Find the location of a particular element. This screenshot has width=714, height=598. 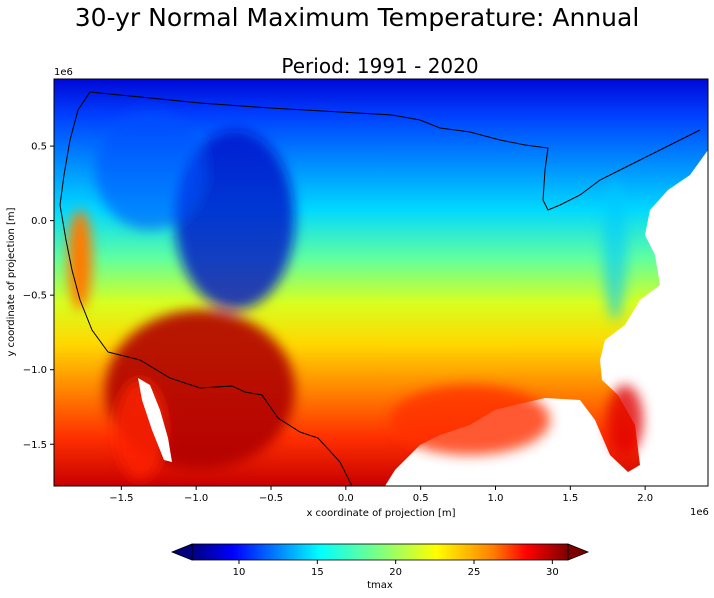

rockies-cold-zone is located at coordinates (235, 220).